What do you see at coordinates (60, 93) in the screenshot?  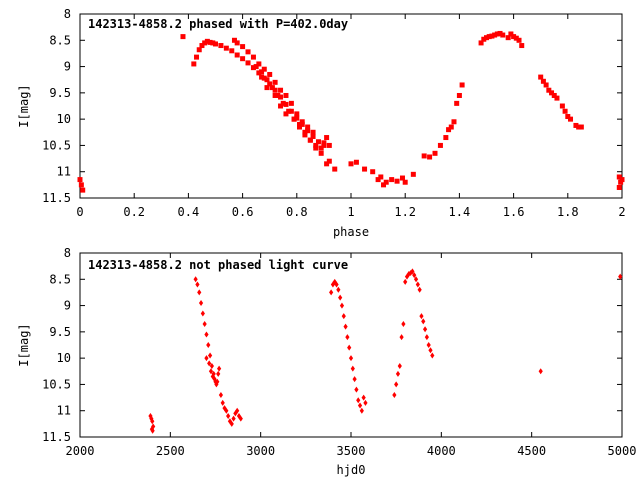 I see `y-tick-label: 9.5` at bounding box center [60, 93].